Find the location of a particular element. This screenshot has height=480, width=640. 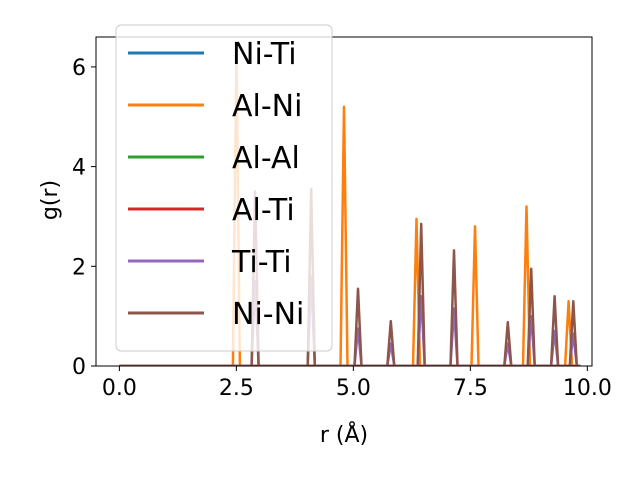

legend-label-al-al: Al-Al is located at coordinates (266, 158).